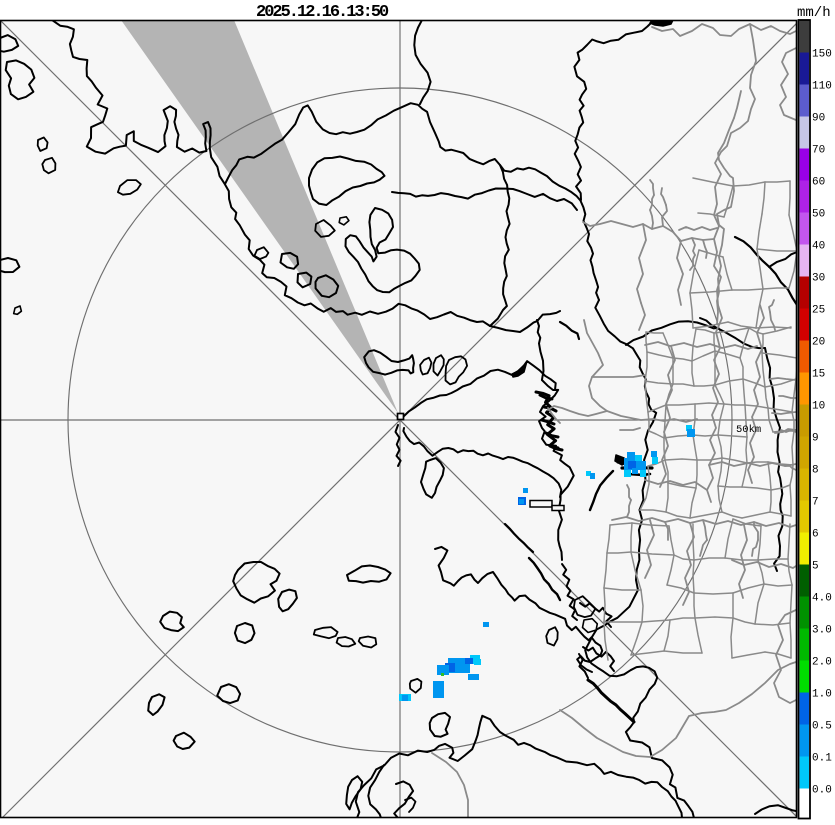 The image size is (835, 825). I want to click on svg-text: 90, so click(818, 119).